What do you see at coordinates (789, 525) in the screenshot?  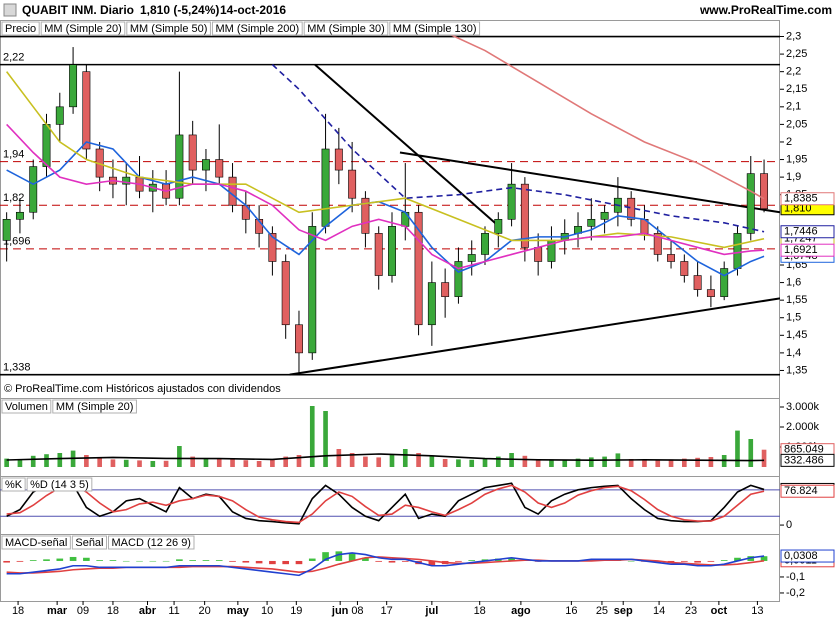 I see `y-tick-label: 0` at bounding box center [789, 525].